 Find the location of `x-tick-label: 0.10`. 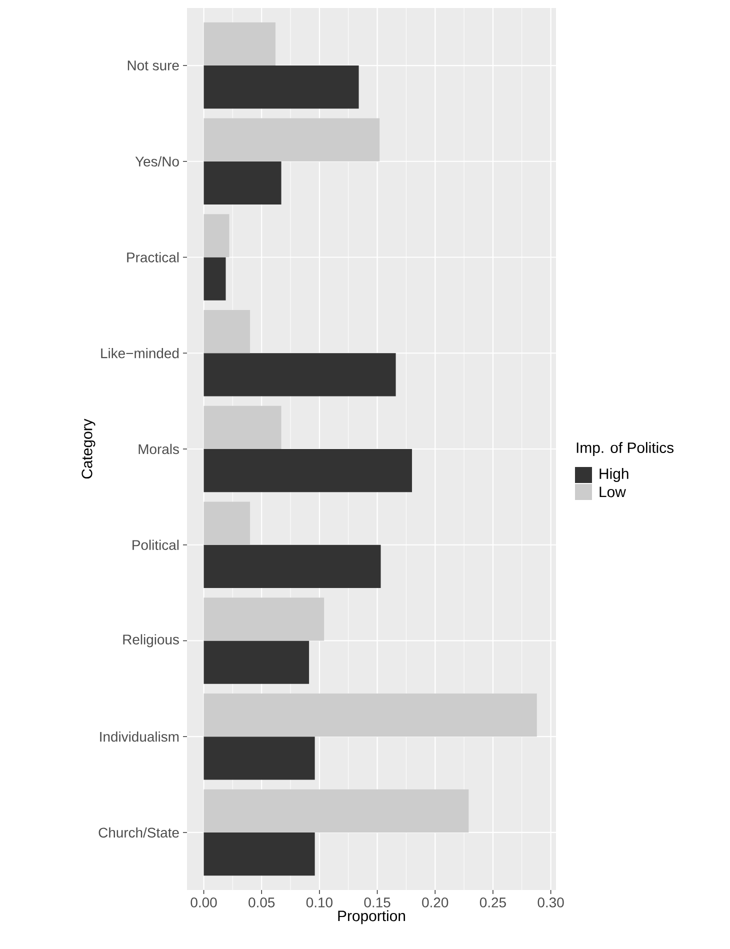

x-tick-label: 0.10 is located at coordinates (319, 903).